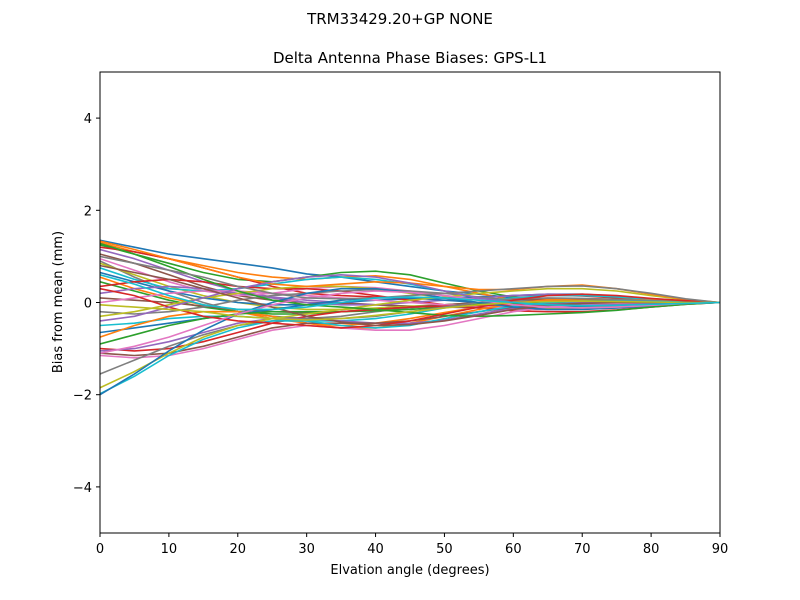 The height and width of the screenshot is (600, 800). I want to click on y-axis-label: Bias from mean (mm), so click(58, 302).